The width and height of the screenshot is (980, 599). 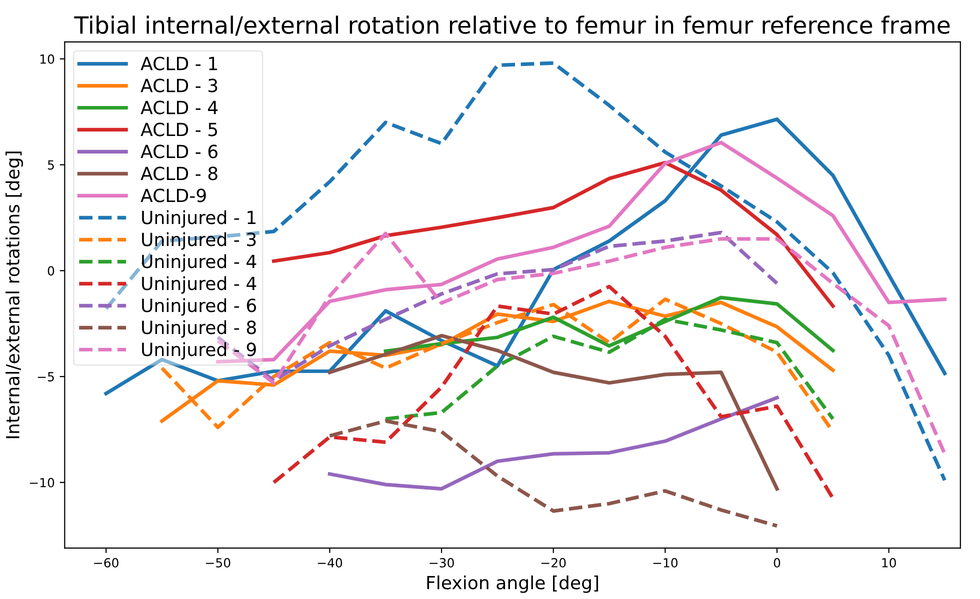 I want to click on legend-label: ACLD - 4, so click(x=179, y=107).